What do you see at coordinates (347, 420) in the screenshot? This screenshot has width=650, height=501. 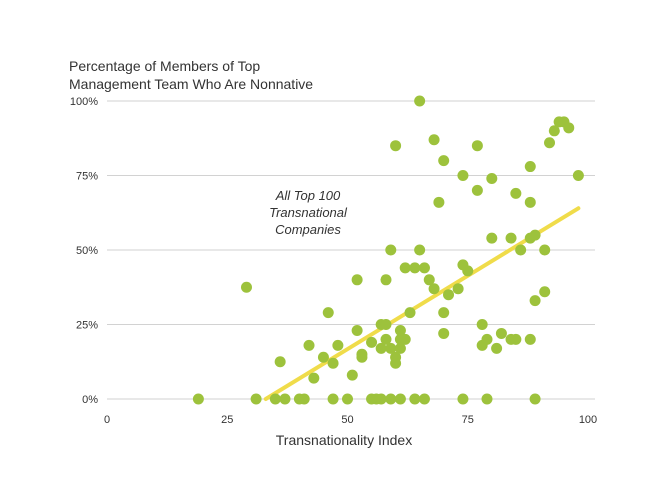 I see `x-tick-label: 50` at bounding box center [347, 420].